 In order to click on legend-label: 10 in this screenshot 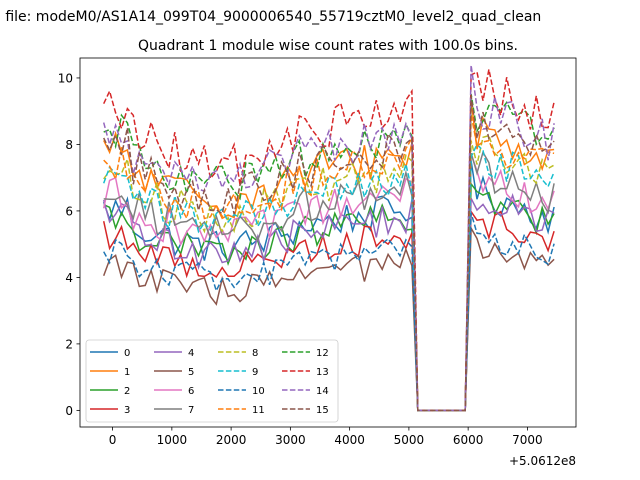, I will do `click(258, 391)`.